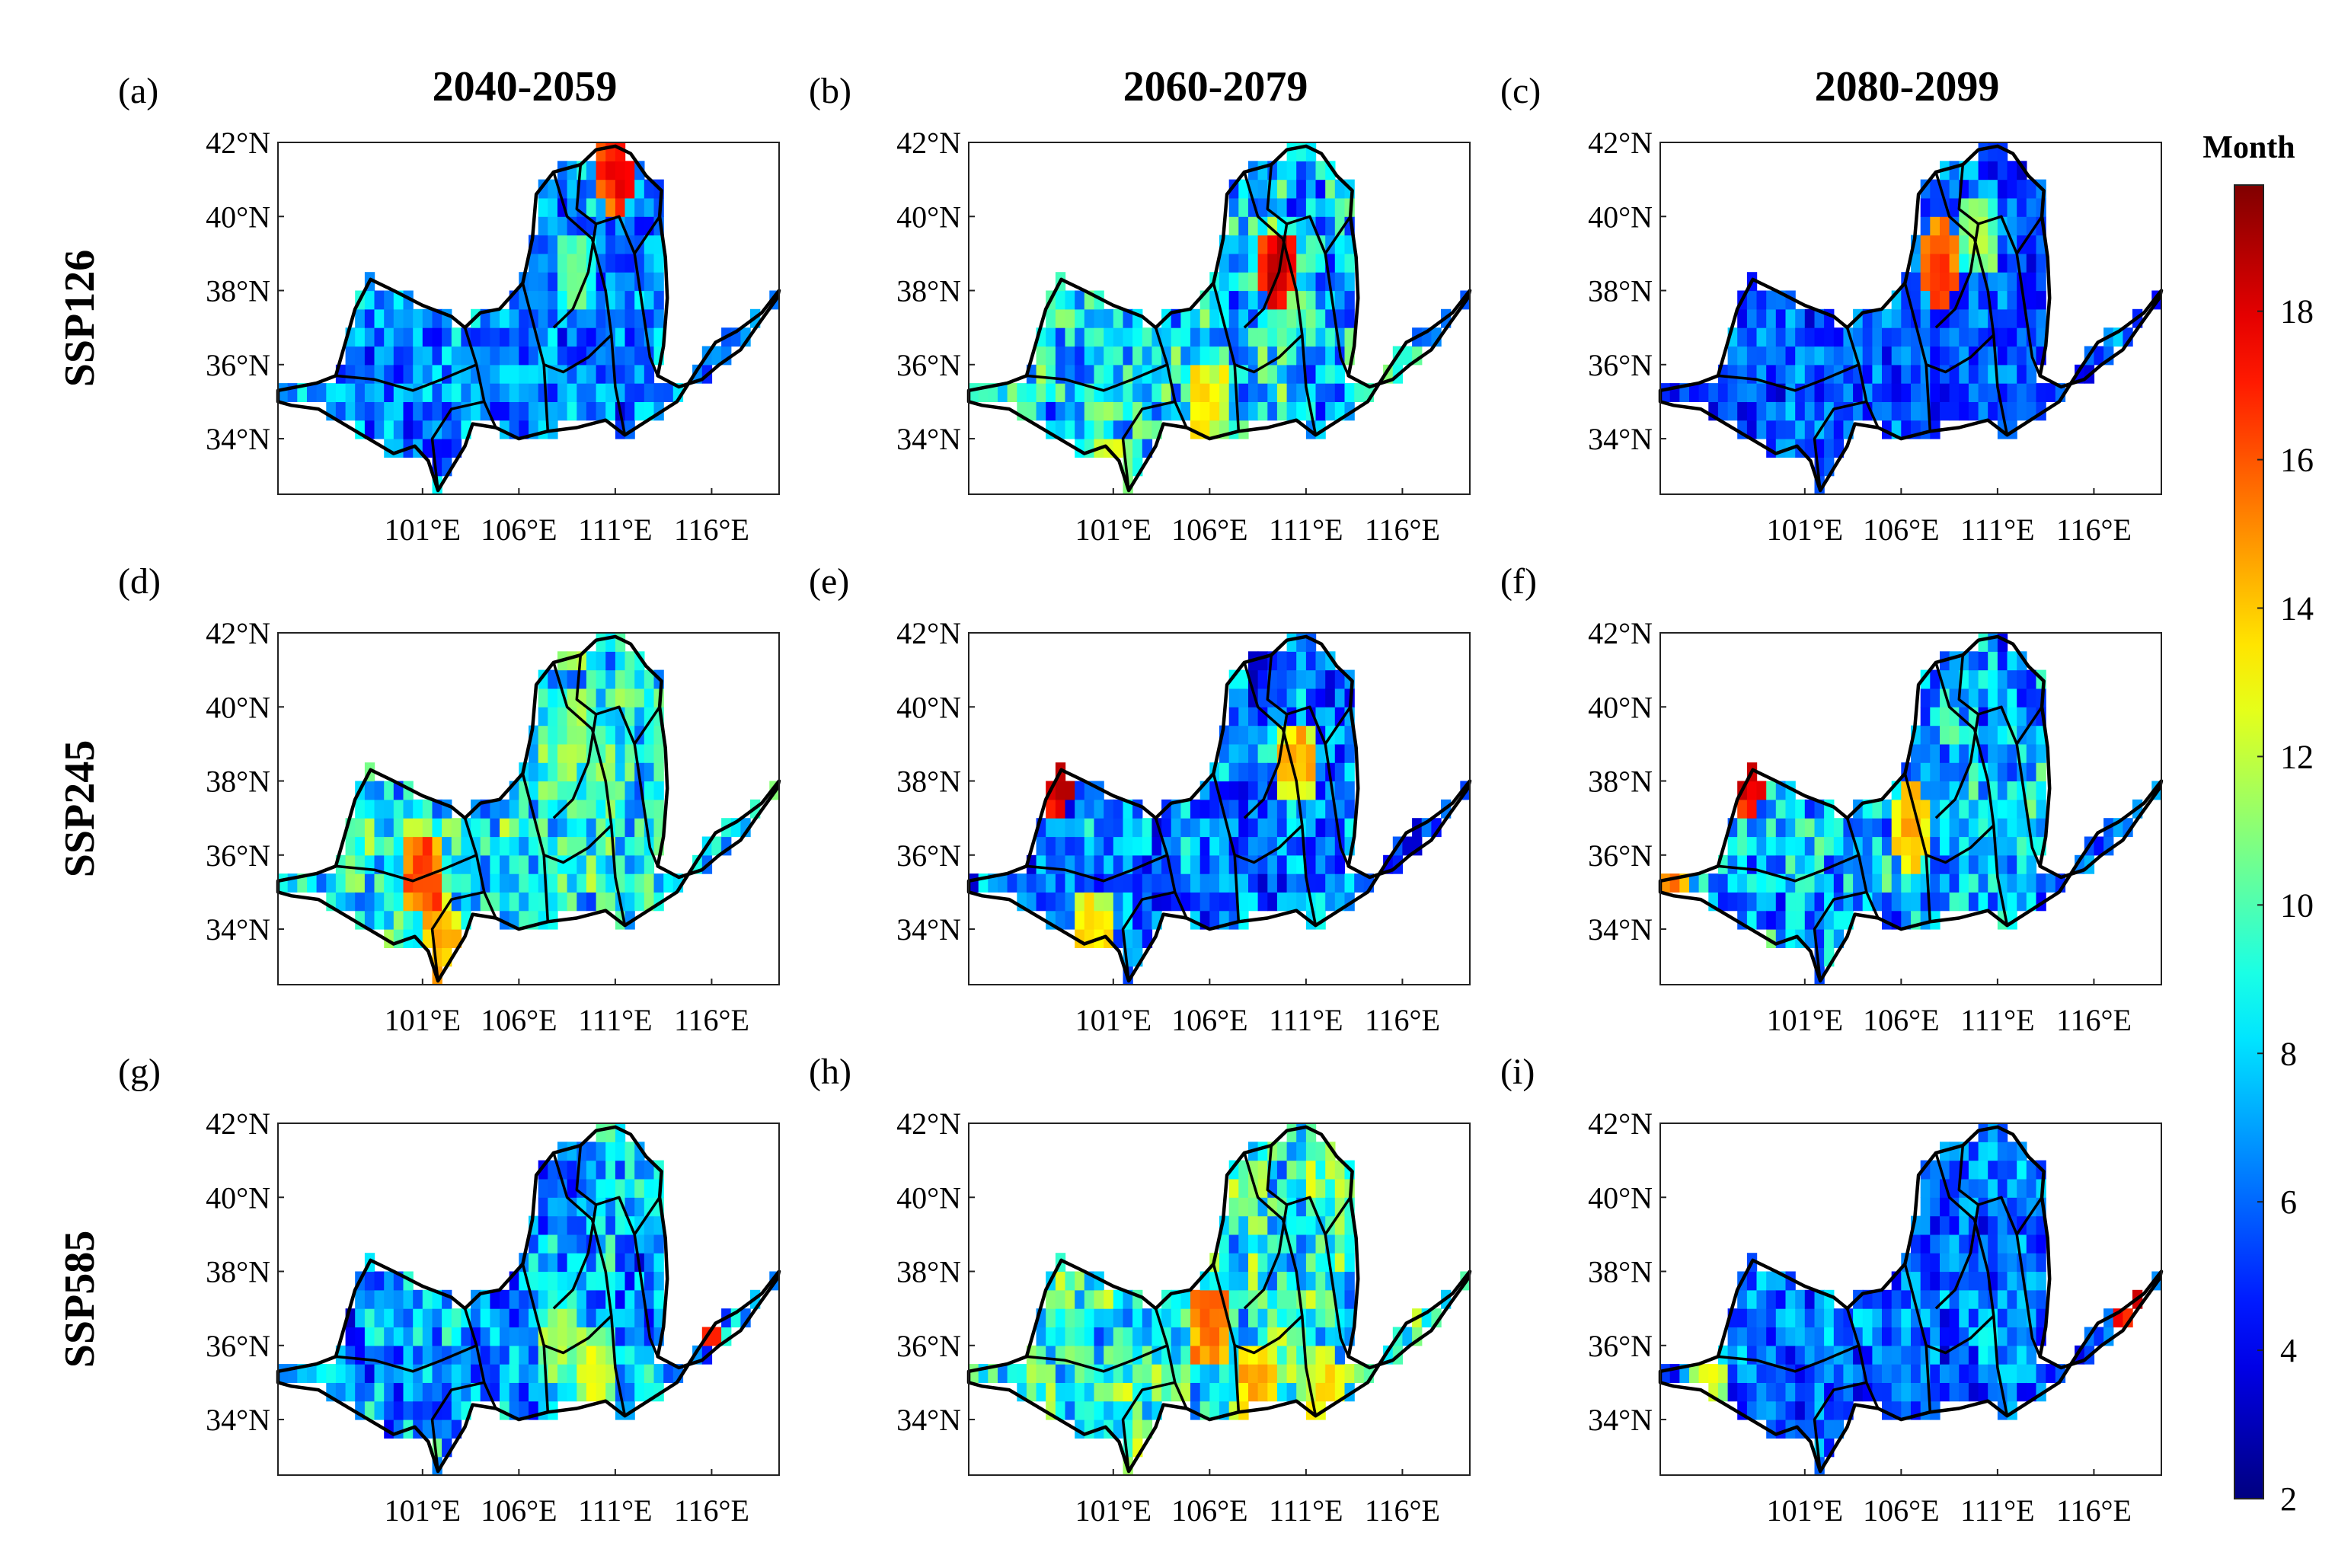 Image resolution: width=2335 pixels, height=1568 pixels. Describe the element at coordinates (2297, 757) in the screenshot. I see `colorbar-tick-label: 12` at that location.